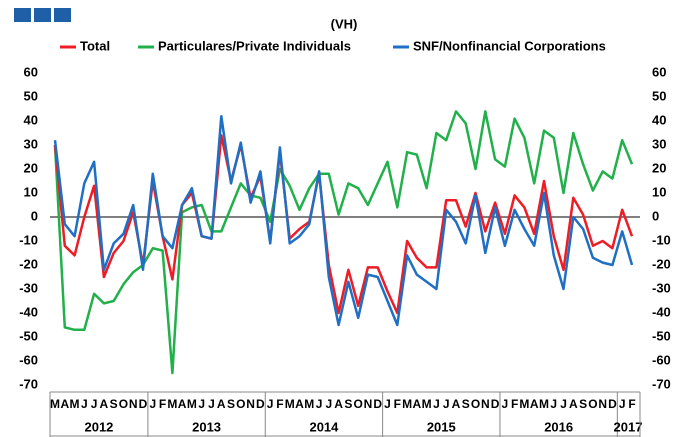  I want to click on y-tick-label: 0, so click(34, 215).